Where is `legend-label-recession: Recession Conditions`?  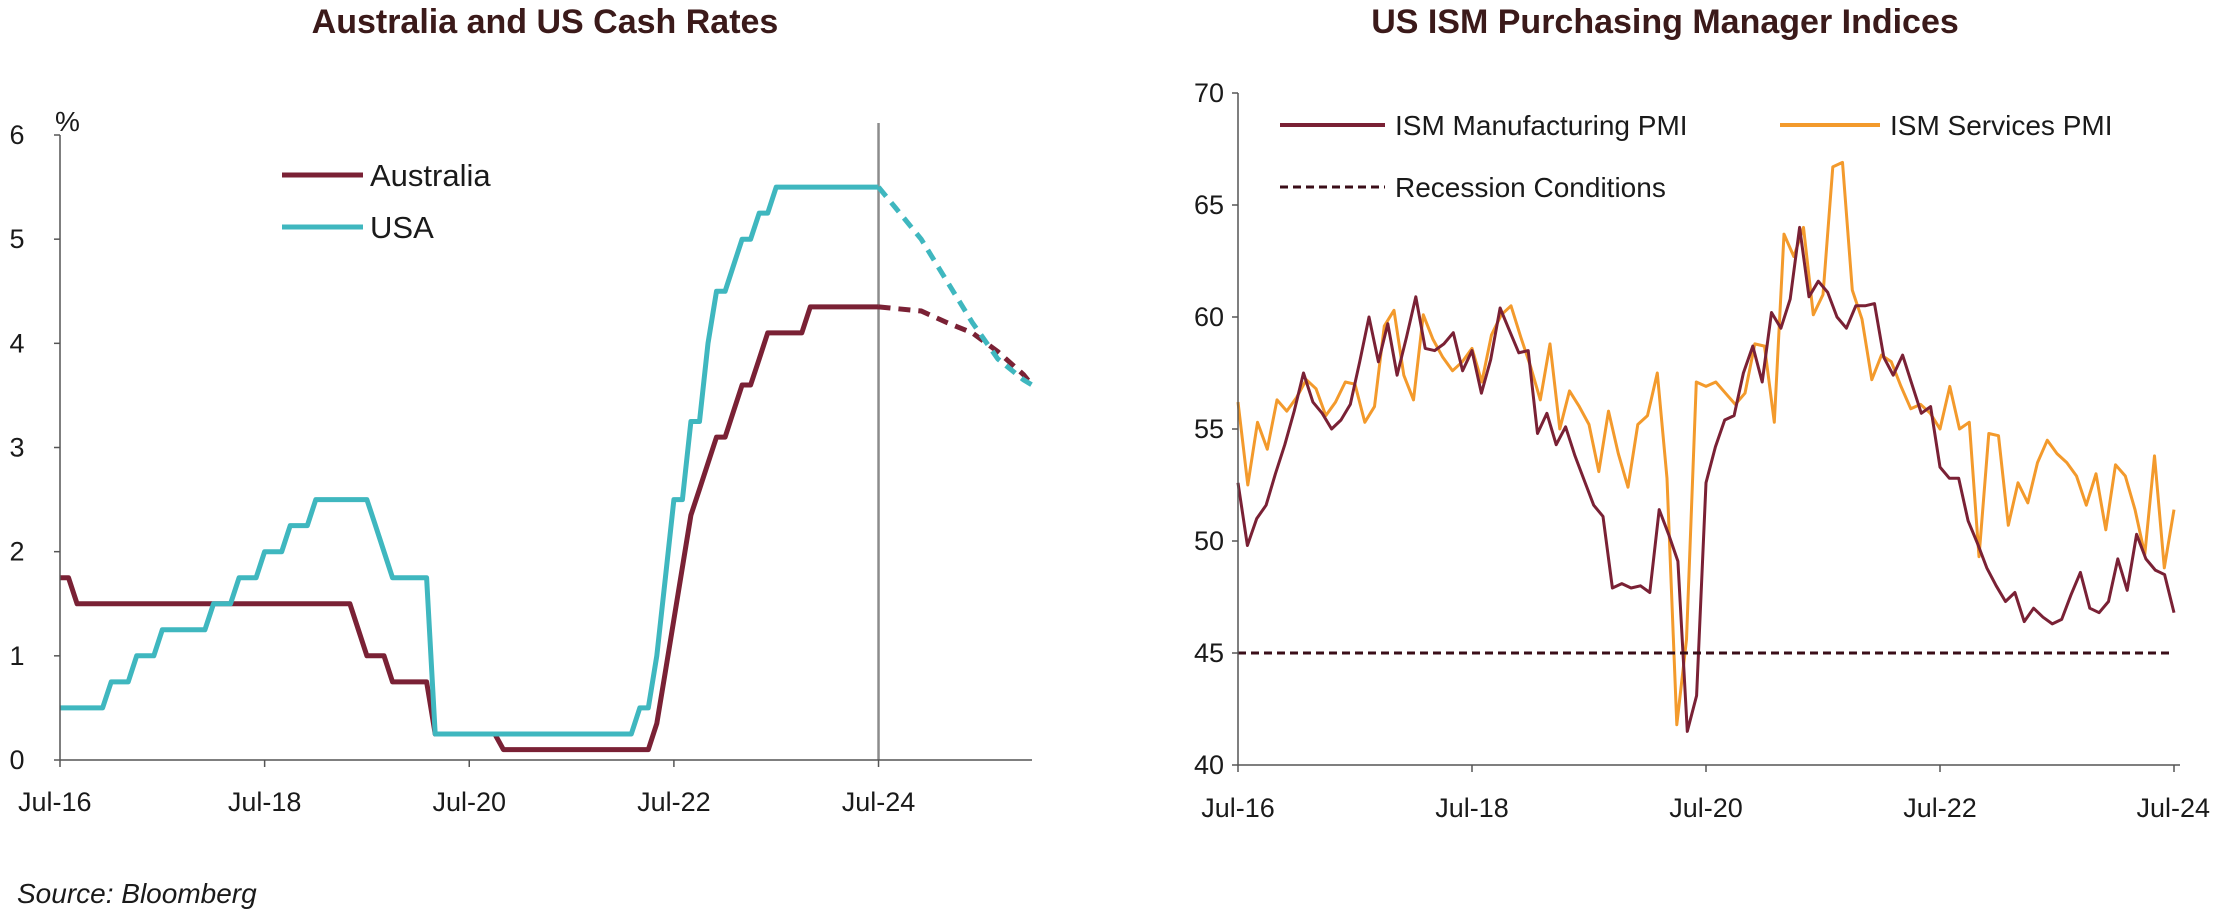 legend-label-recession: Recession Conditions is located at coordinates (1530, 187).